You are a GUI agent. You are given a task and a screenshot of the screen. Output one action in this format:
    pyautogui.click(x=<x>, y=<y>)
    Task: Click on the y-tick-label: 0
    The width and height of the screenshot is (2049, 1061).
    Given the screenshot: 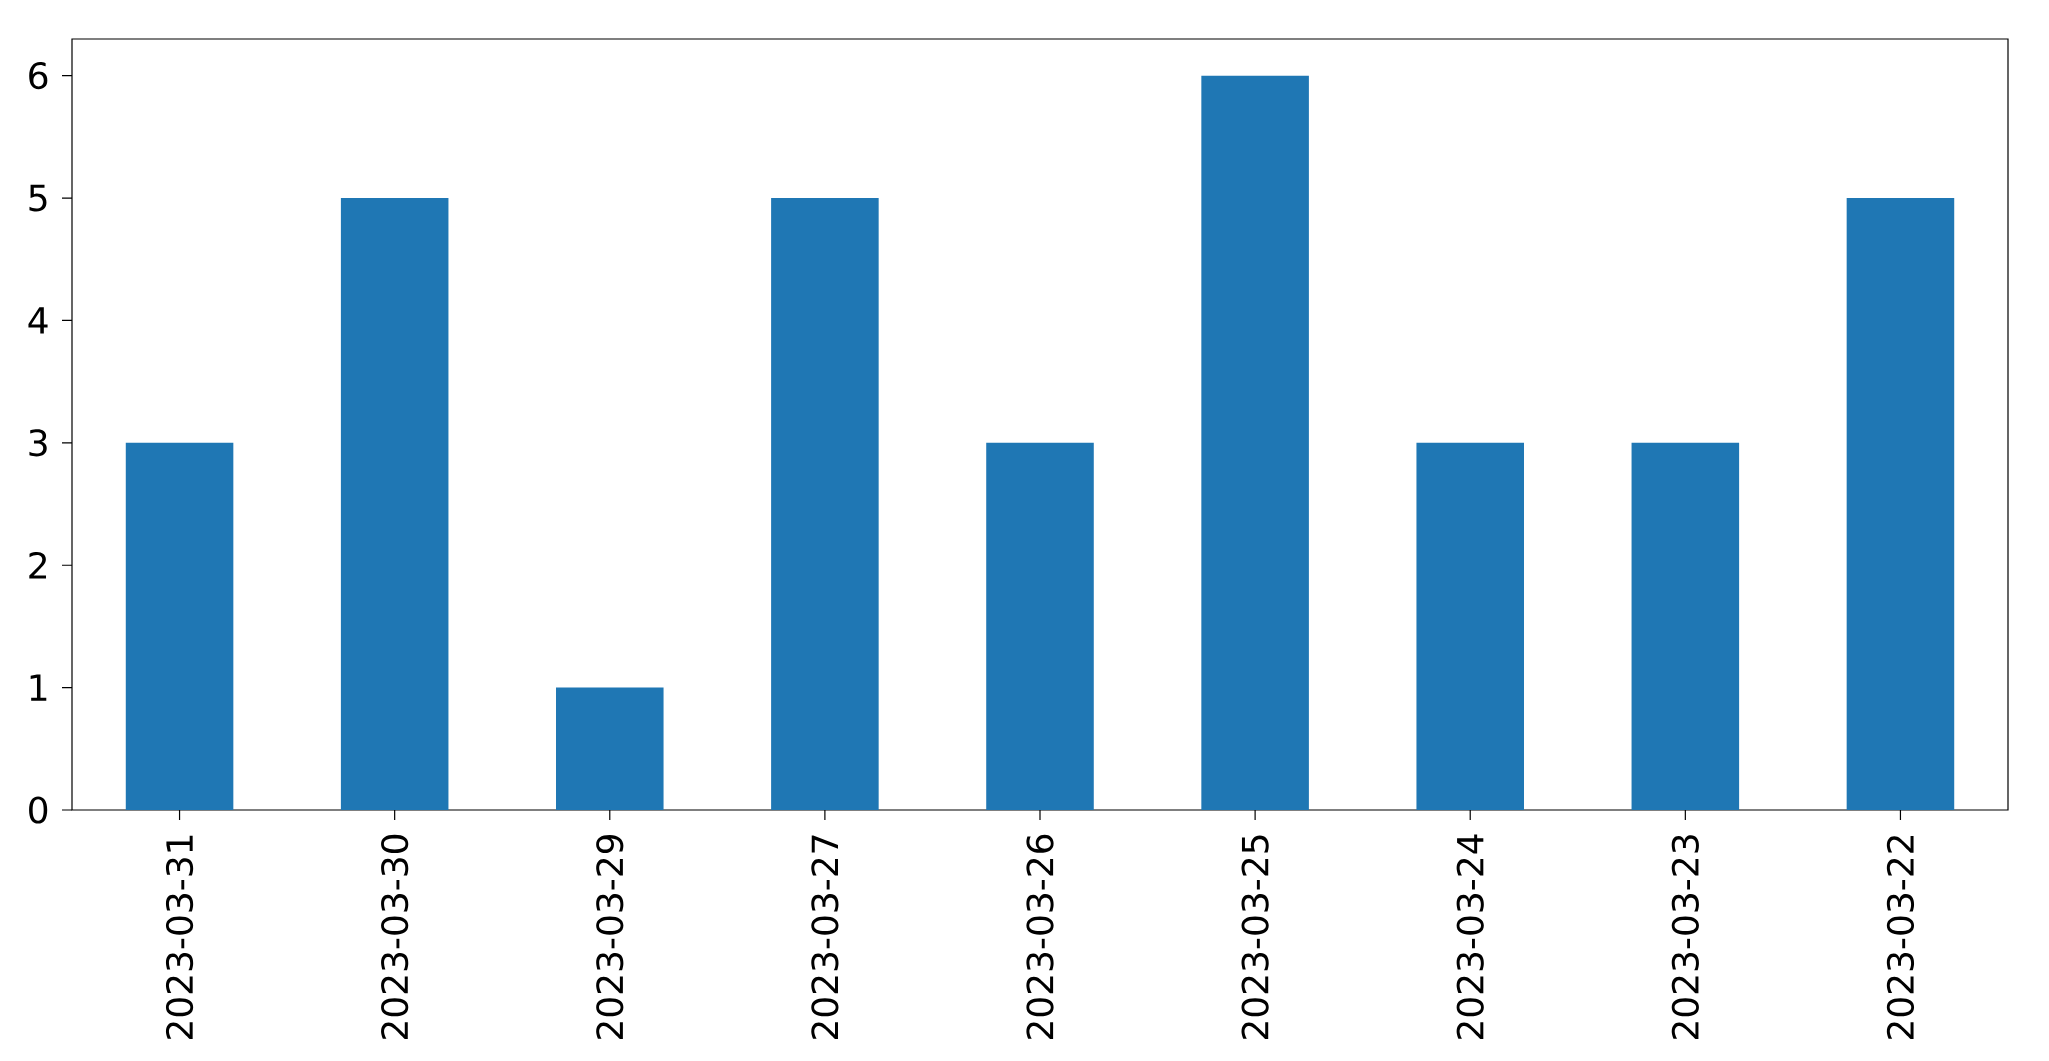 What is the action you would take?
    pyautogui.click(x=38, y=810)
    